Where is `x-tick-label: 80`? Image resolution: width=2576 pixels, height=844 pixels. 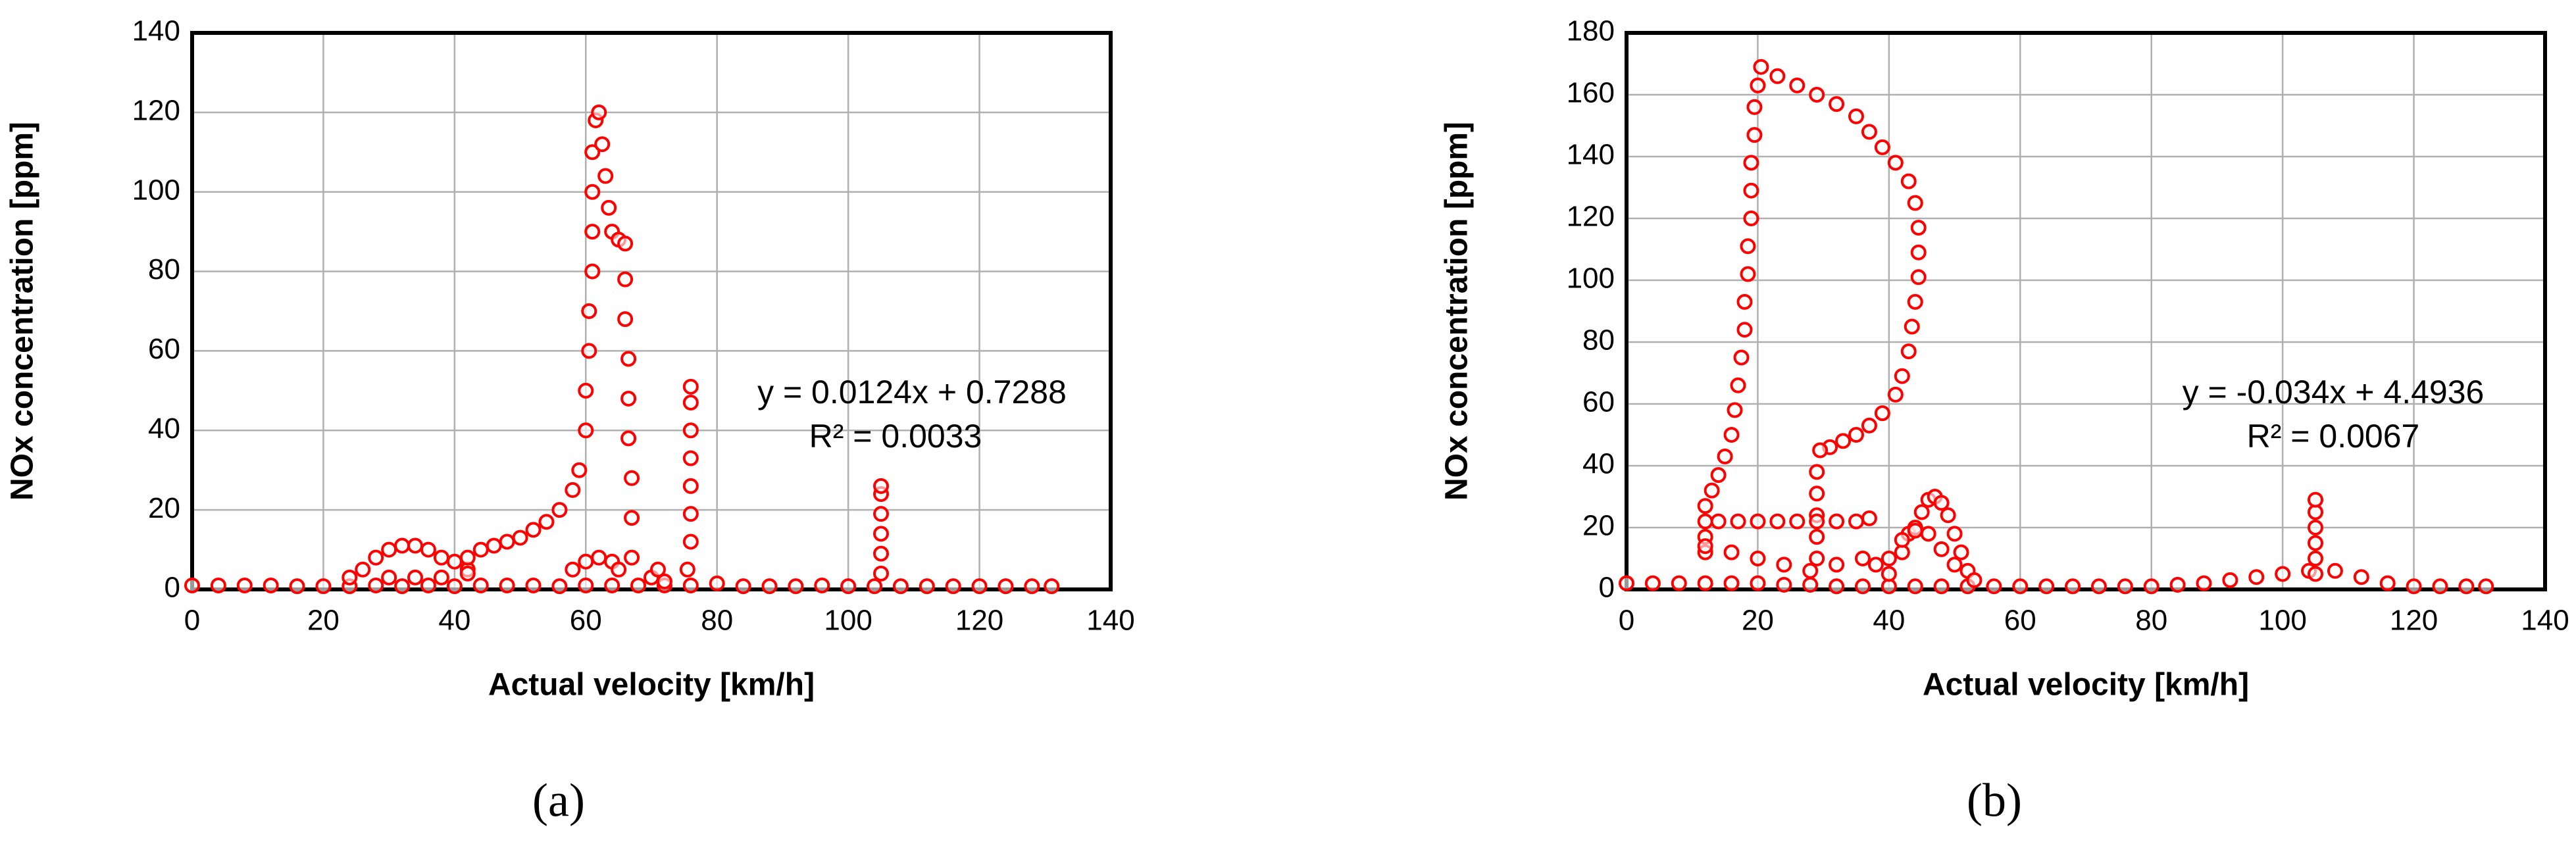
x-tick-label: 80 is located at coordinates (717, 621).